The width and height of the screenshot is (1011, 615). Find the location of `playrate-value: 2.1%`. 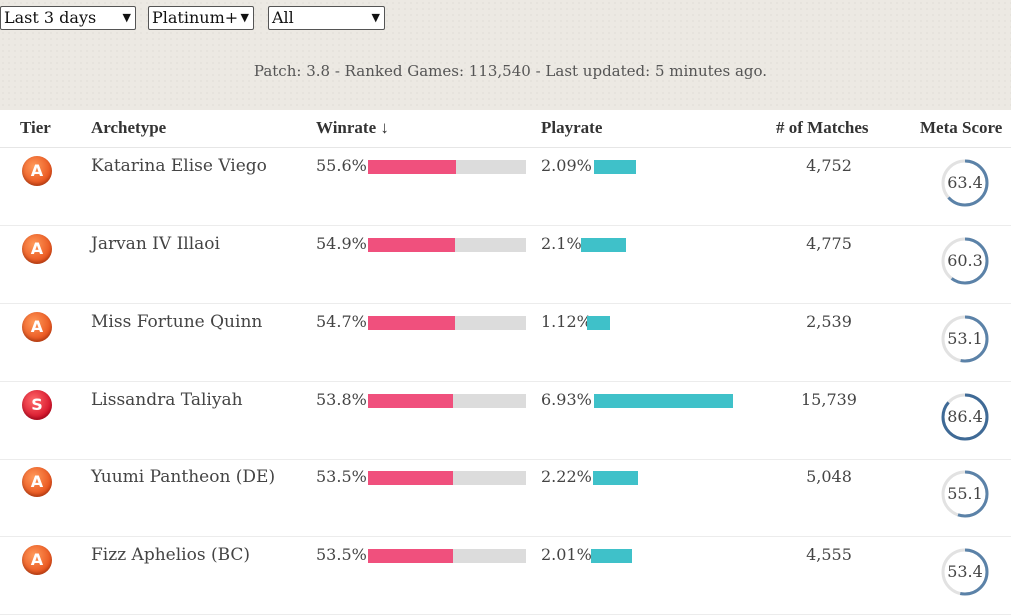

playrate-value: 2.1% is located at coordinates (561, 243).